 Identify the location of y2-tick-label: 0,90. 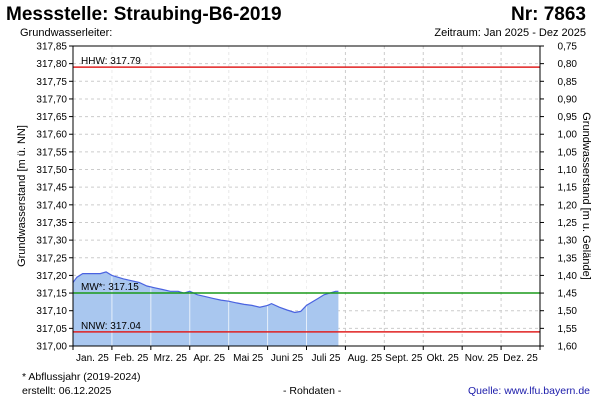
(568, 99).